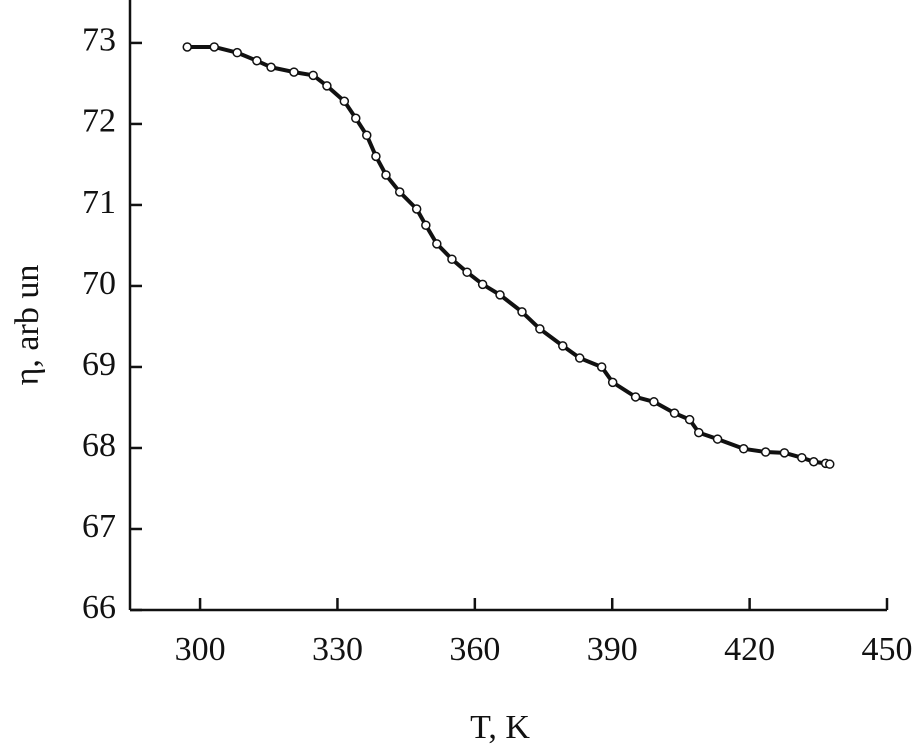 The height and width of the screenshot is (756, 917). Describe the element at coordinates (99, 283) in the screenshot. I see `y-tick-label: 70` at that location.